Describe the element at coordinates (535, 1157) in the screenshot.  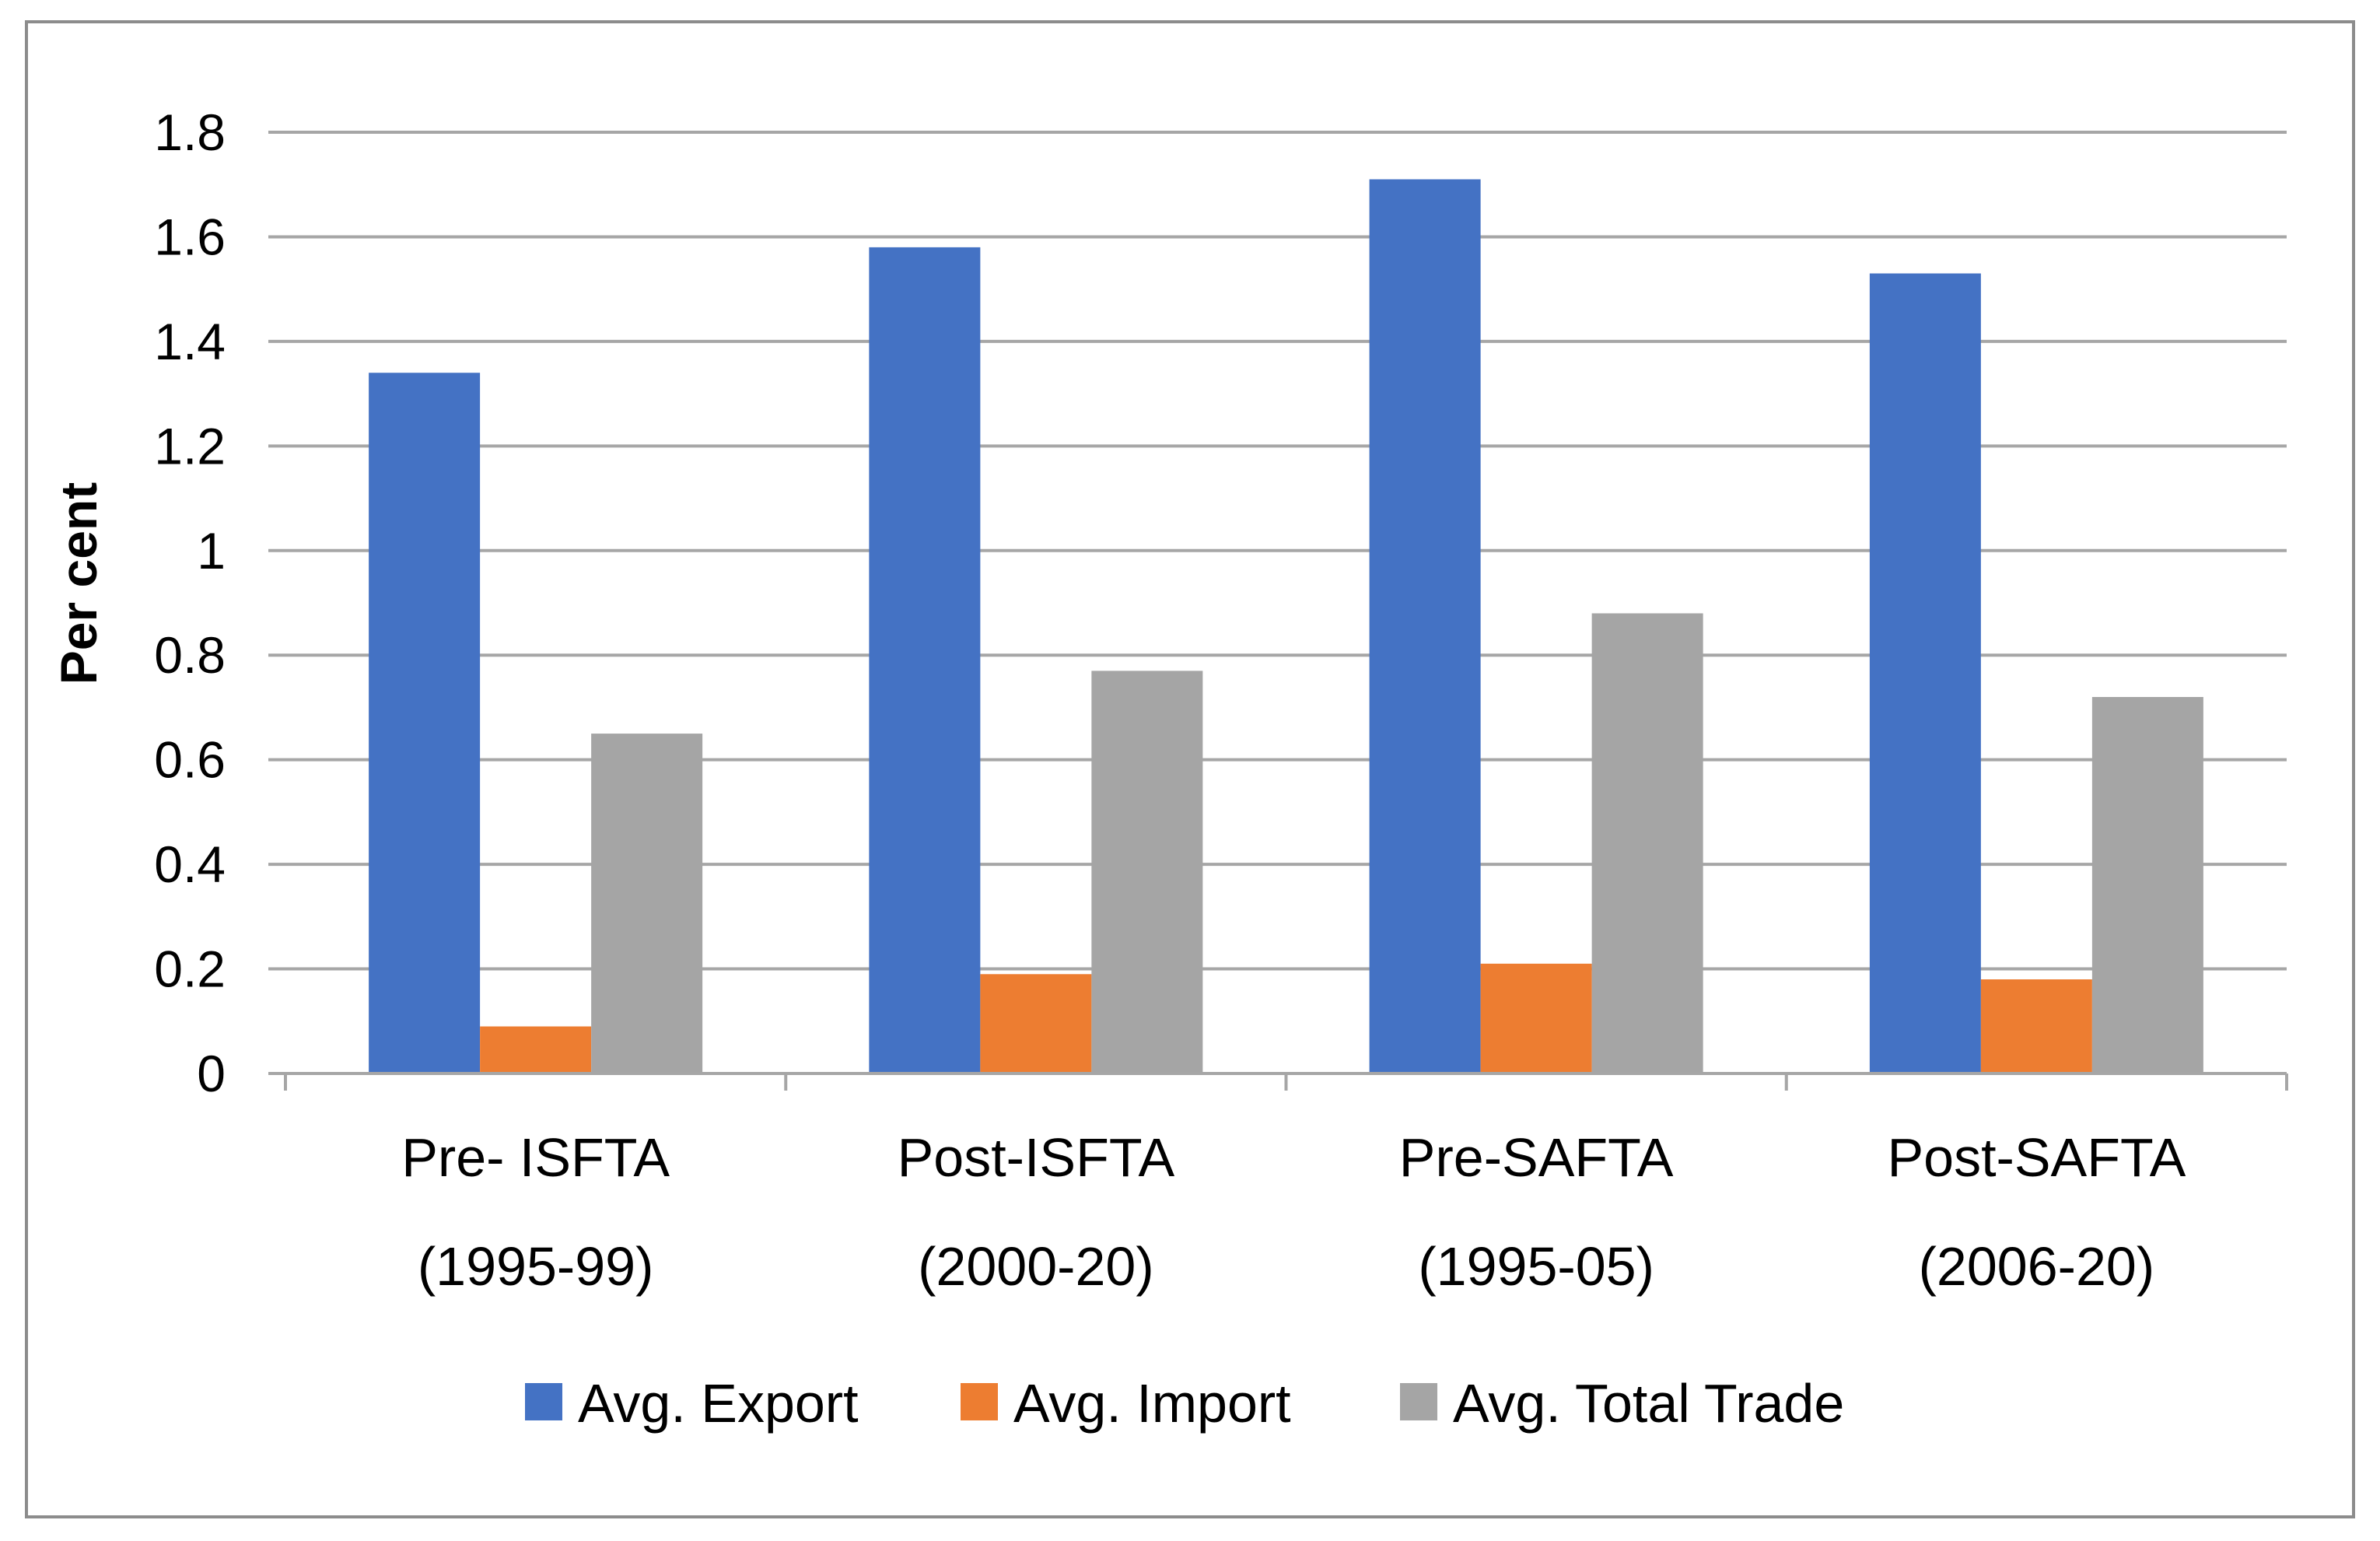
I see `x-category-label: Pre- ISFTA` at that location.